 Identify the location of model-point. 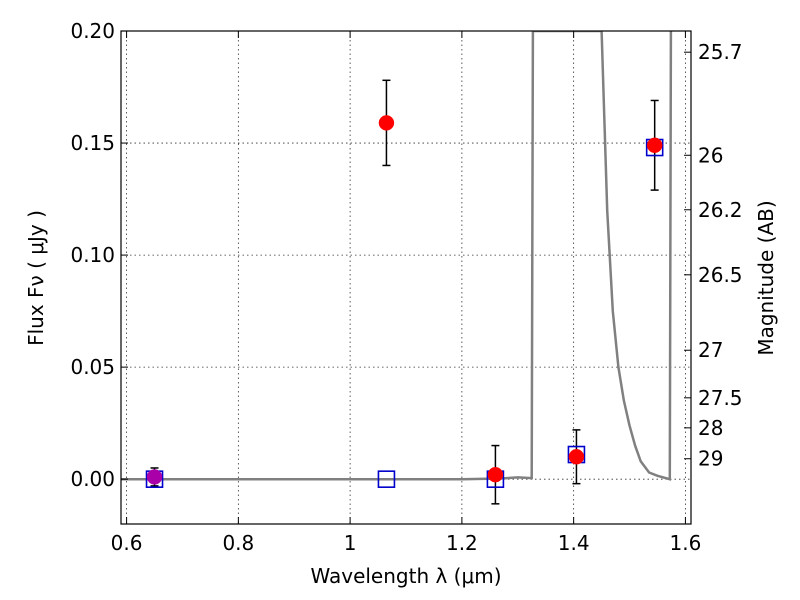
(386, 479).